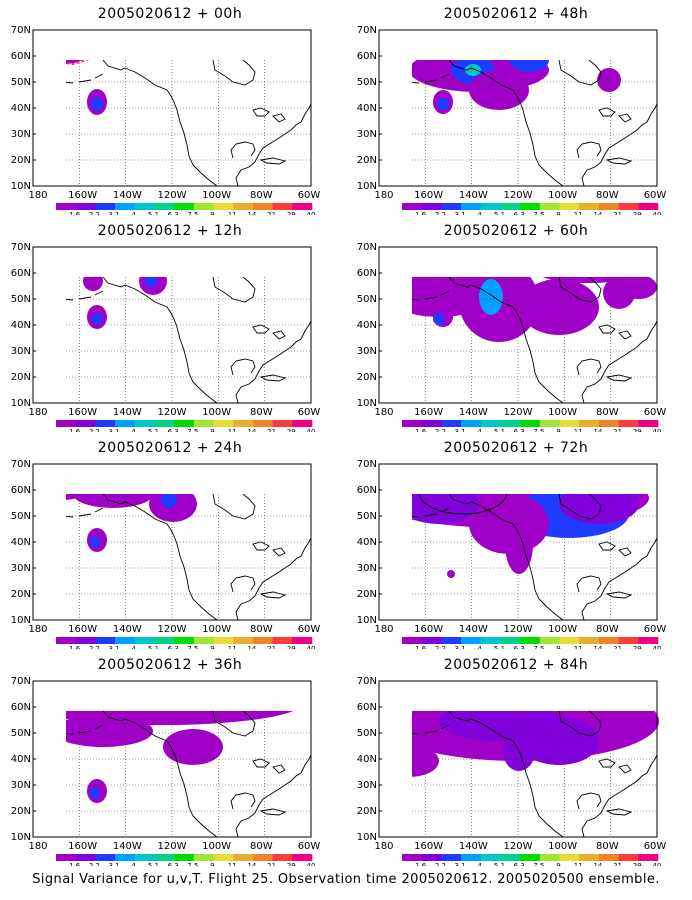 This screenshot has width=692, height=900. Describe the element at coordinates (170, 448) in the screenshot. I see `panel-title: 2005020612 + 24h` at that location.